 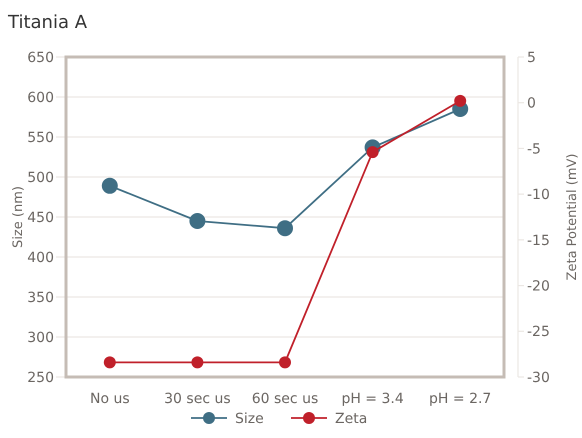 I want to click on y2-tick-label: -5, so click(x=534, y=149).